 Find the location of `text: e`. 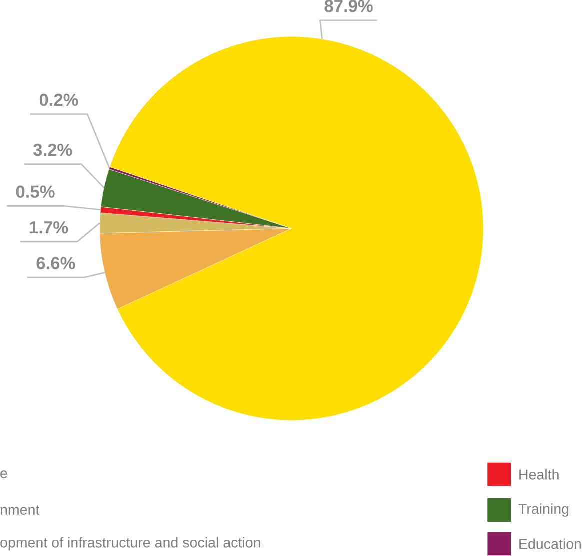

text: e is located at coordinates (4, 474).